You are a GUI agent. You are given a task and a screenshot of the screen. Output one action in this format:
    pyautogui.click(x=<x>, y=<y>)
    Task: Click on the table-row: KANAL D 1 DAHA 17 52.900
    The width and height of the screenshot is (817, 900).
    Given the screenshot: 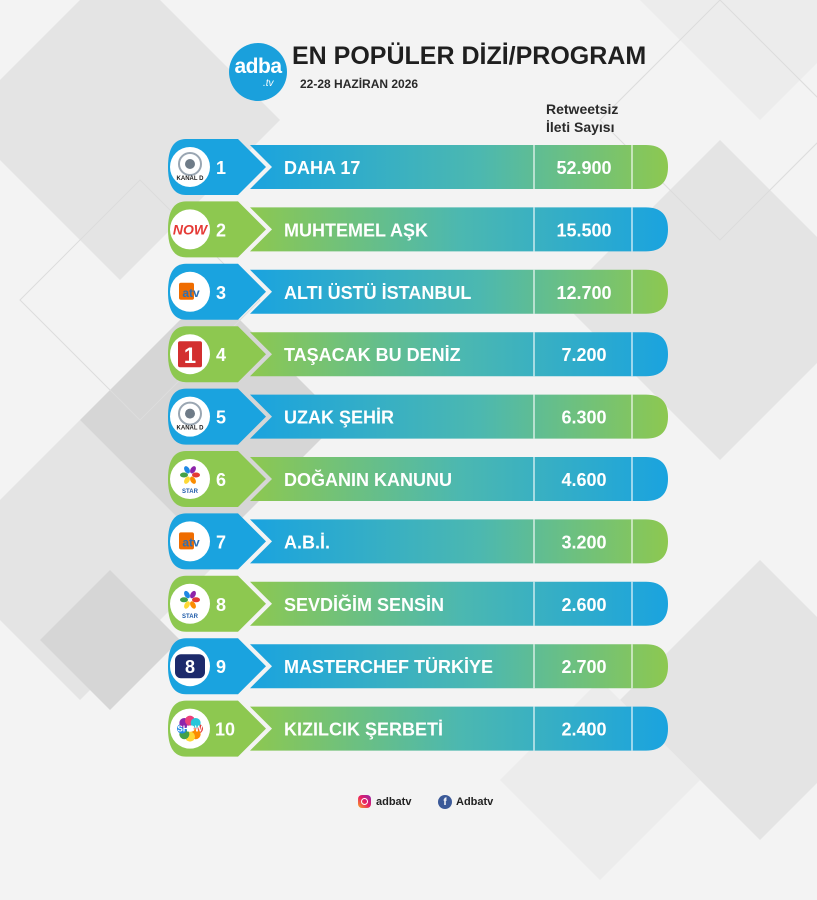 What is the action you would take?
    pyautogui.click(x=418, y=167)
    